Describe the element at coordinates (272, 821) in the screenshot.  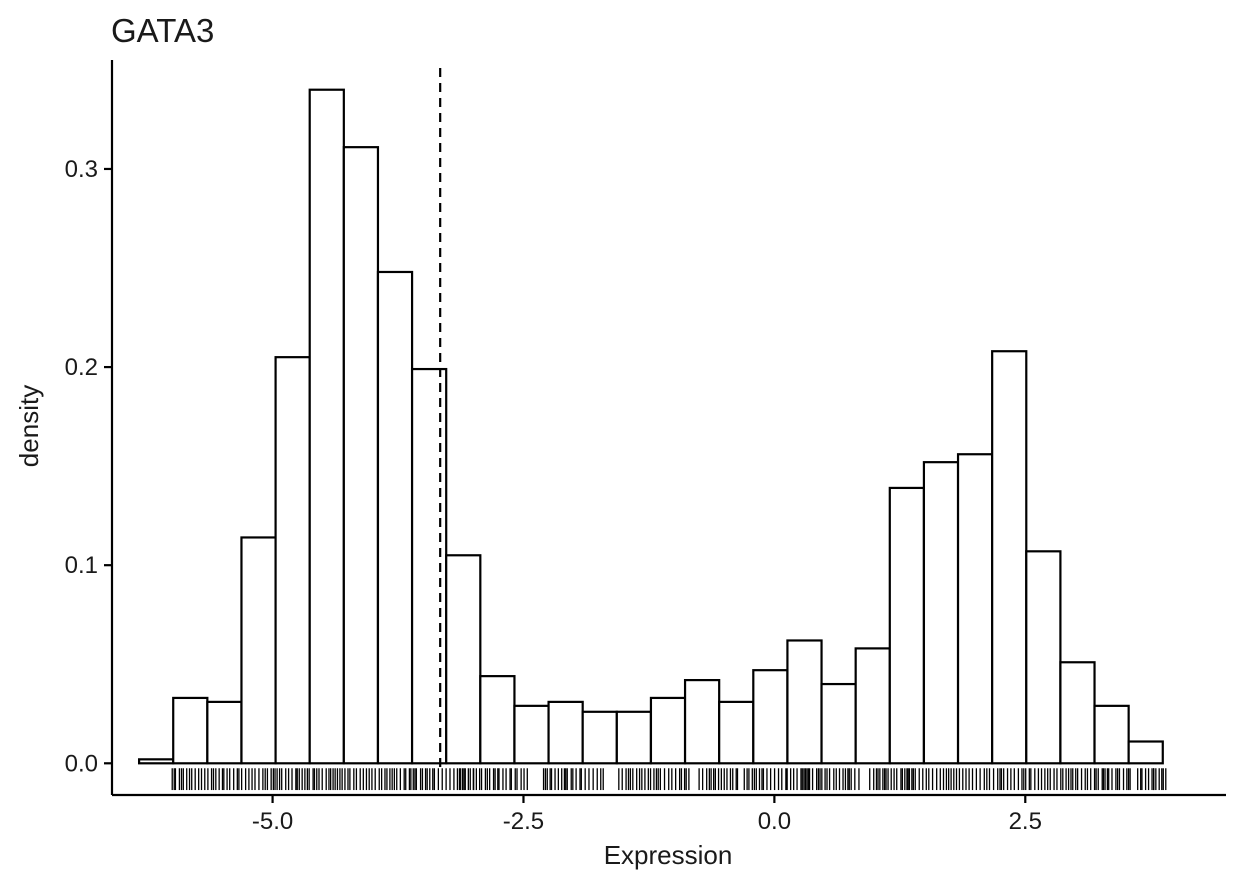
I see `x-tick-label: -5.0` at that location.